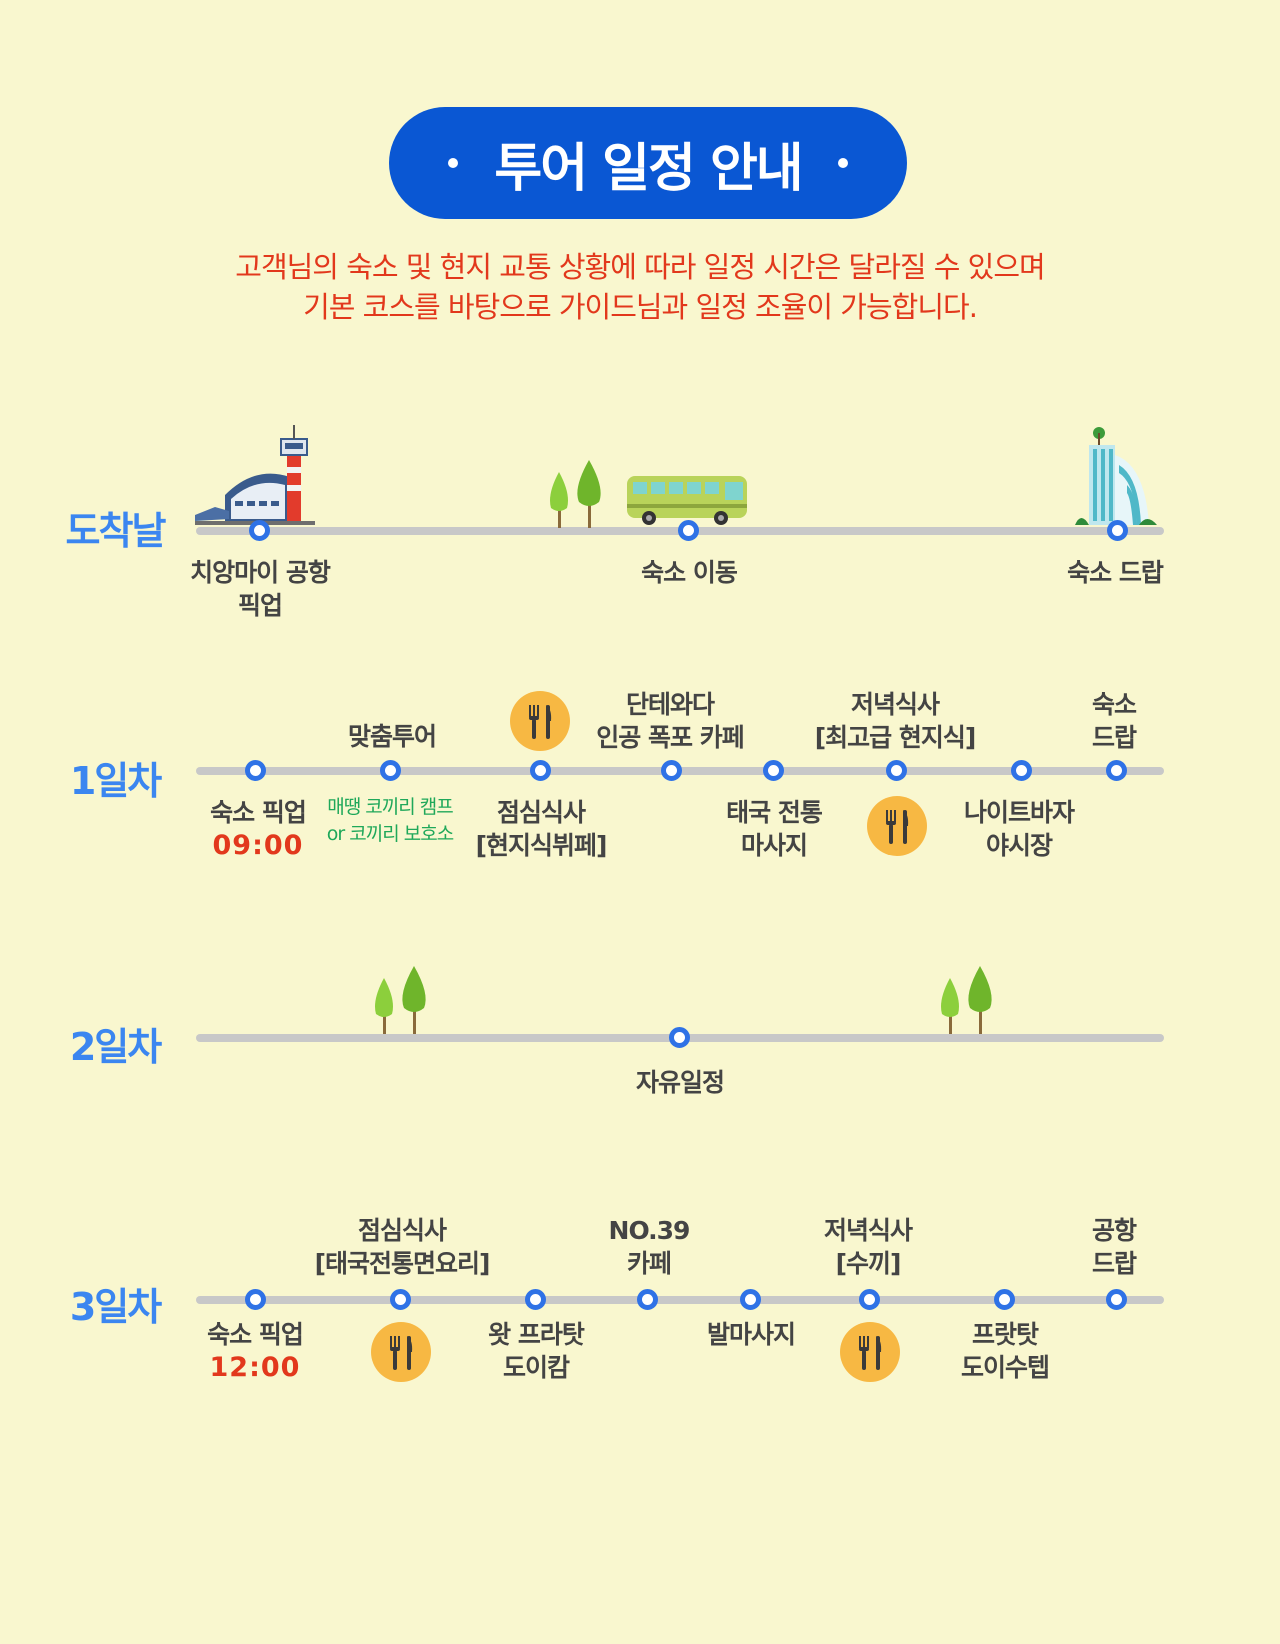 This screenshot has width=1280, height=1644. Describe the element at coordinates (648, 168) in the screenshot. I see `page-title: 투어 일정 안내` at that location.